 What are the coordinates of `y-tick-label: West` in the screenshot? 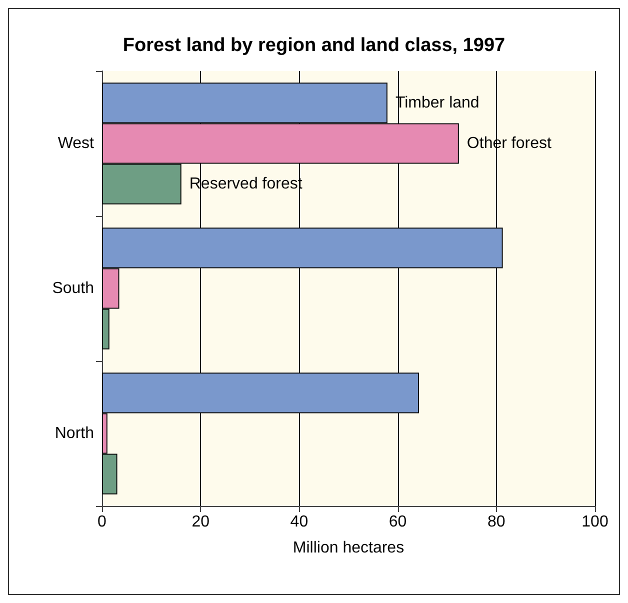 It's located at (76, 143).